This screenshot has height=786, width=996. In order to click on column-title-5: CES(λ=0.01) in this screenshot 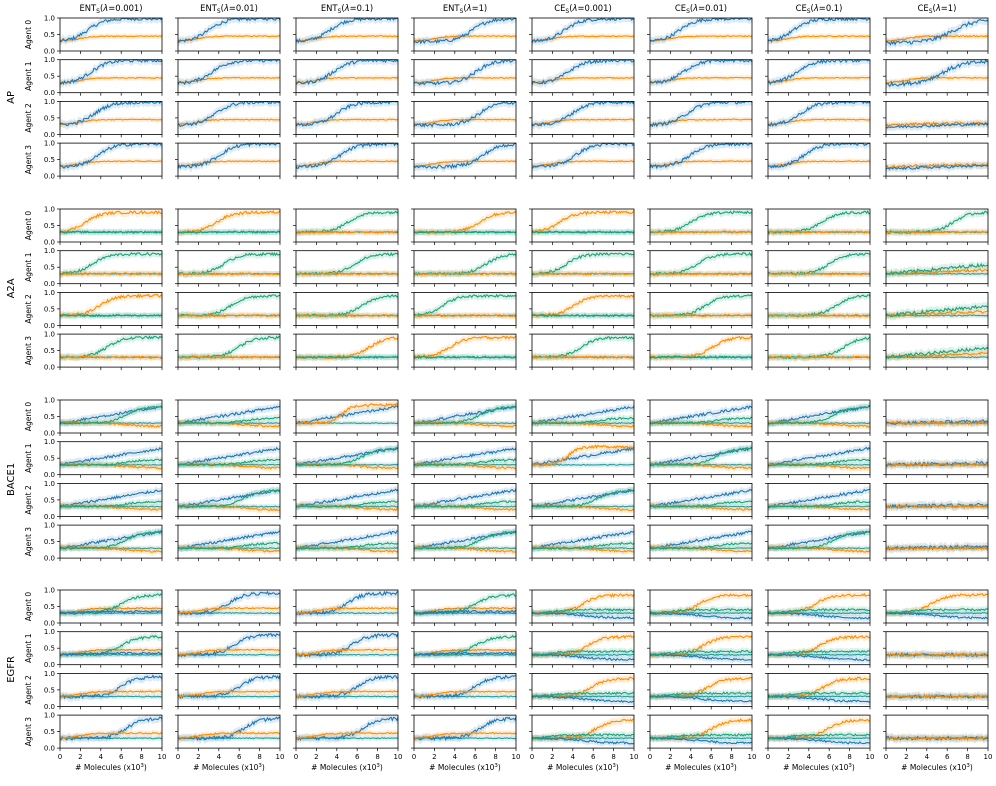, I will do `click(701, 9)`.